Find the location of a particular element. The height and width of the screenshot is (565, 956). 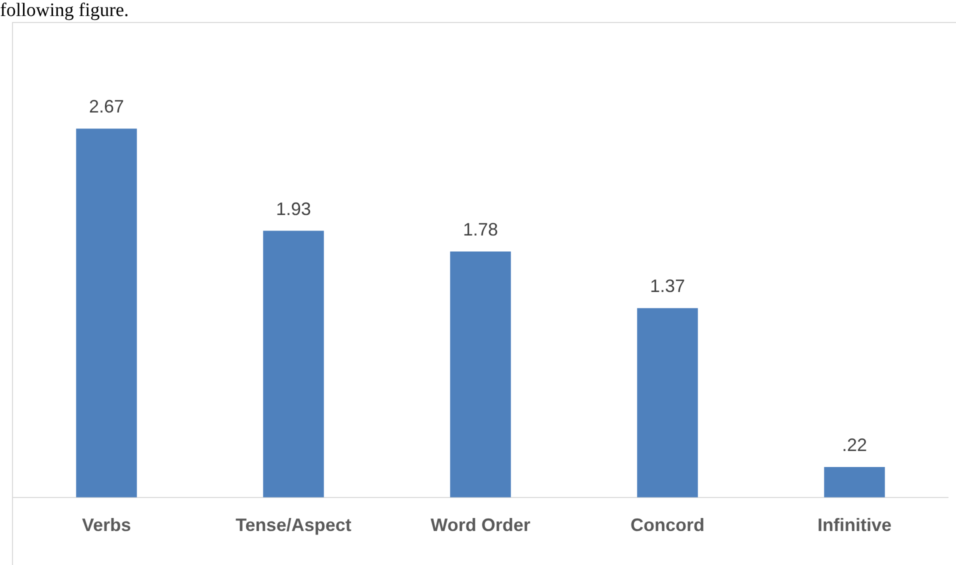

text: following figure. is located at coordinates (64, 10).